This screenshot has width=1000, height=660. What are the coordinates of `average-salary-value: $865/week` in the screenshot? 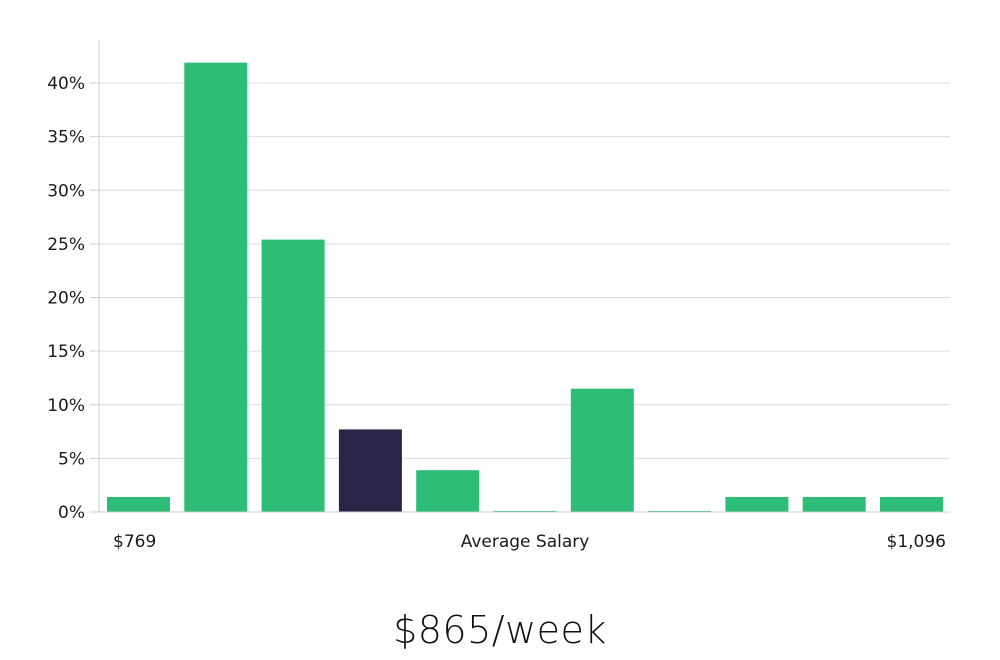 It's located at (500, 630).